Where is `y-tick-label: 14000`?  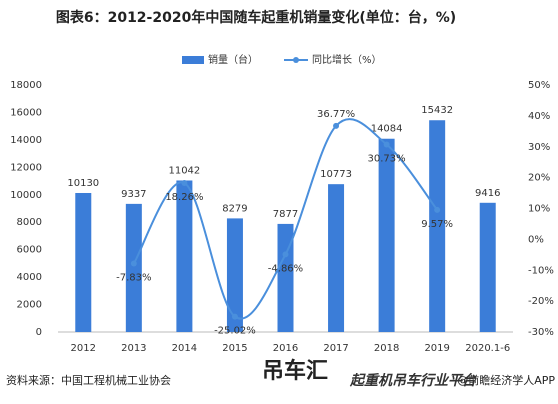 y-tick-label: 14000 is located at coordinates (26, 140).